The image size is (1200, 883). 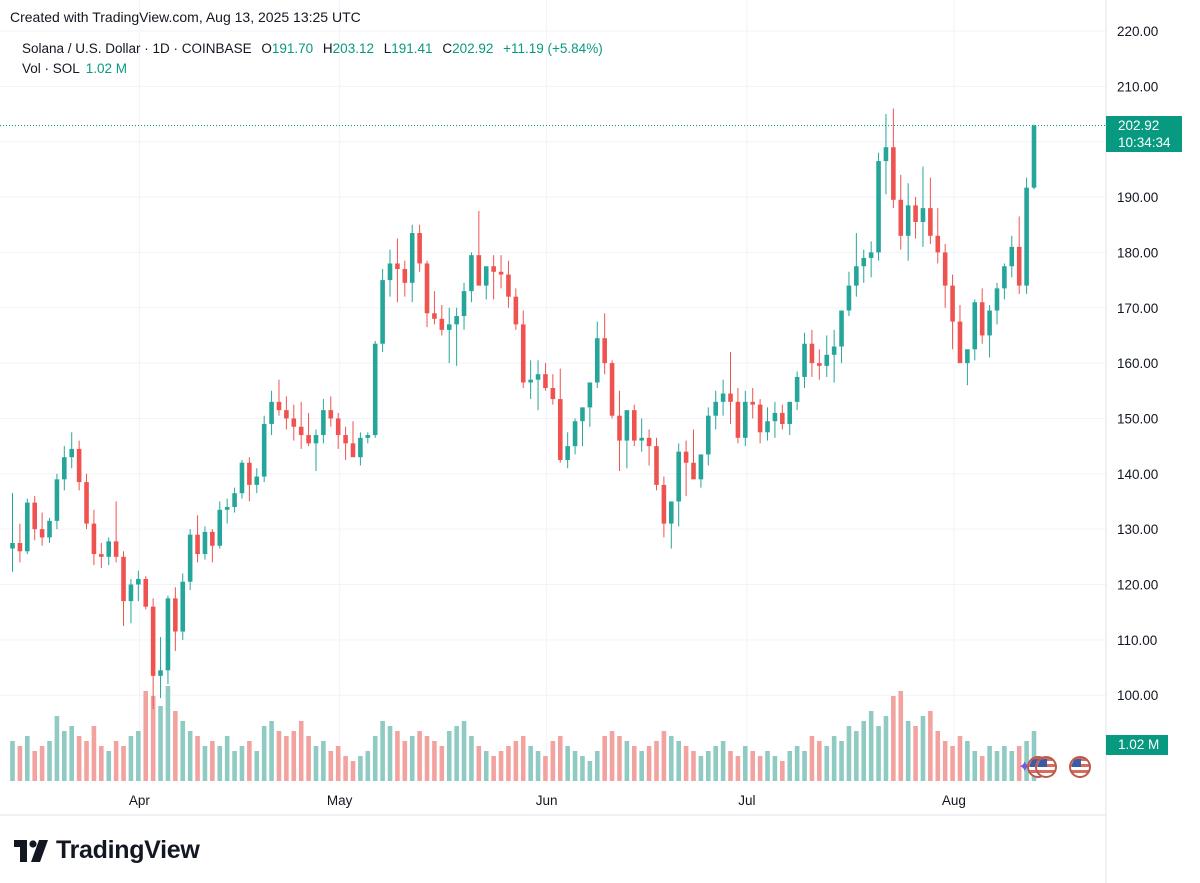 What do you see at coordinates (1137, 695) in the screenshot?
I see `y-tick-label: 100.00` at bounding box center [1137, 695].